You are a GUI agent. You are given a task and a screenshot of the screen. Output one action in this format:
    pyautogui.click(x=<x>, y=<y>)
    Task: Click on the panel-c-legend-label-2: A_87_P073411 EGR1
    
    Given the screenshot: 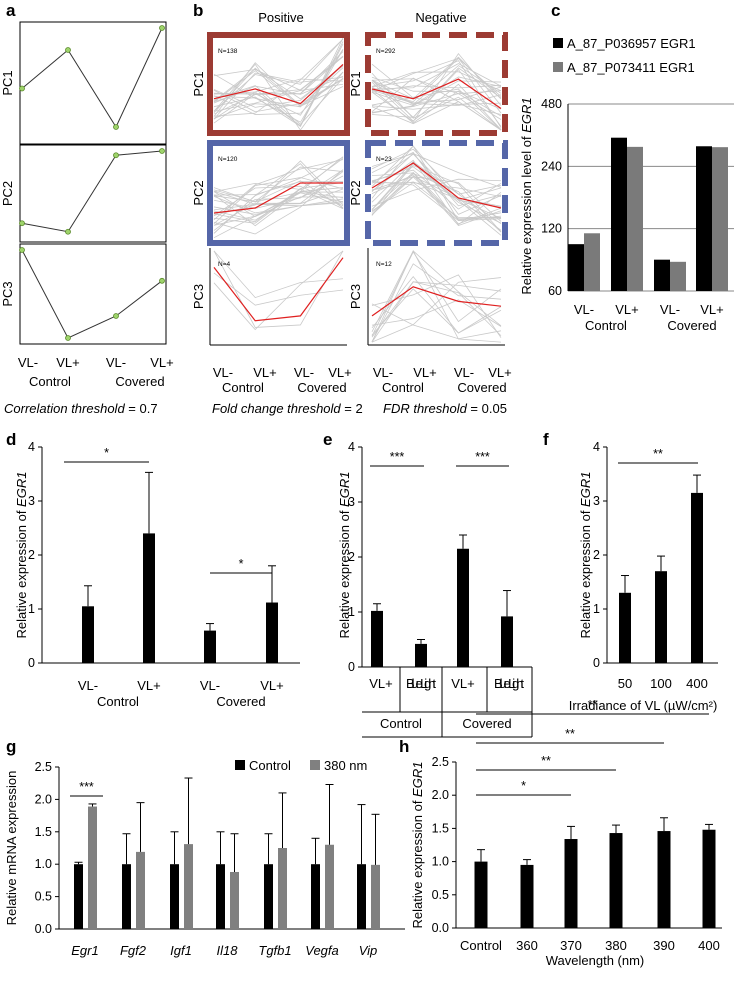 What is the action you would take?
    pyautogui.click(x=631, y=67)
    